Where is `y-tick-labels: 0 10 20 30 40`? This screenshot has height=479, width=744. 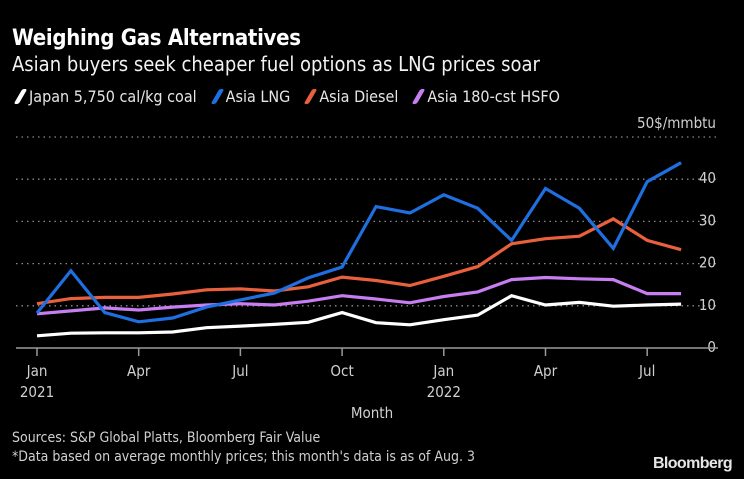
y-tick-labels: 0 10 20 30 40 is located at coordinates (707, 262).